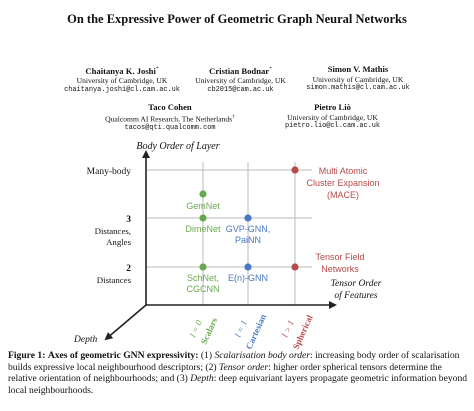  I want to click on x-axis-title-line1: Tensor Order, so click(356, 284).